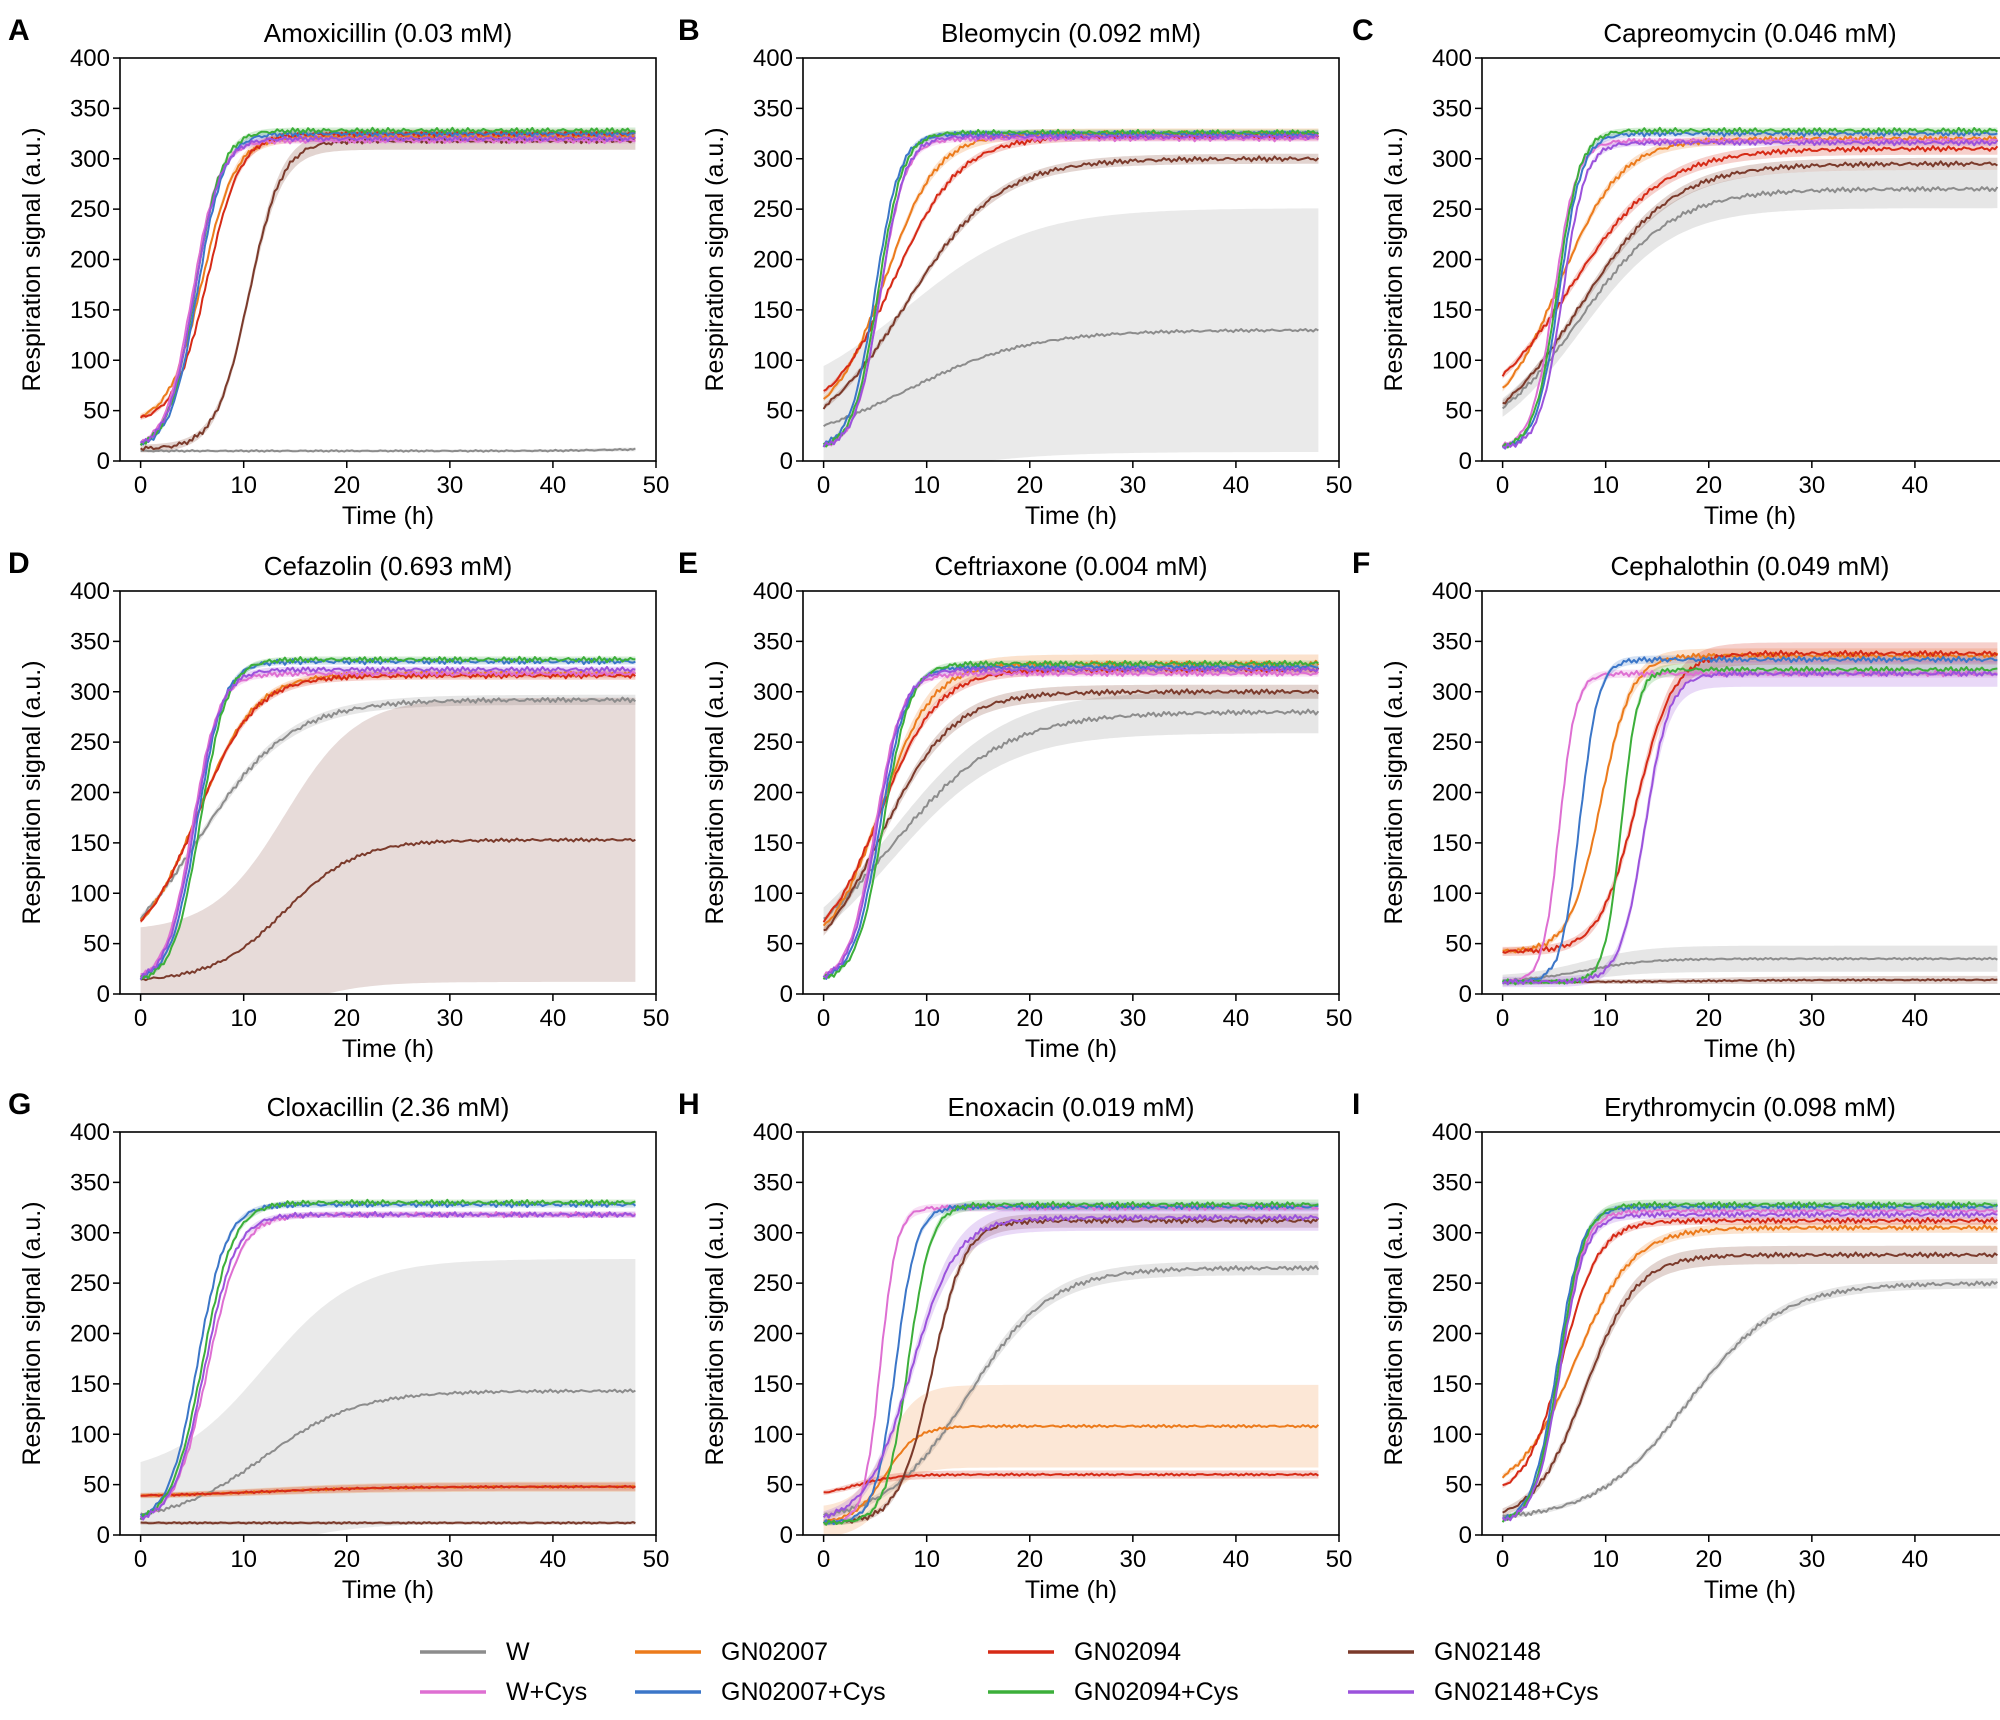  I want to click on band-gn02094, so click(388, 274).